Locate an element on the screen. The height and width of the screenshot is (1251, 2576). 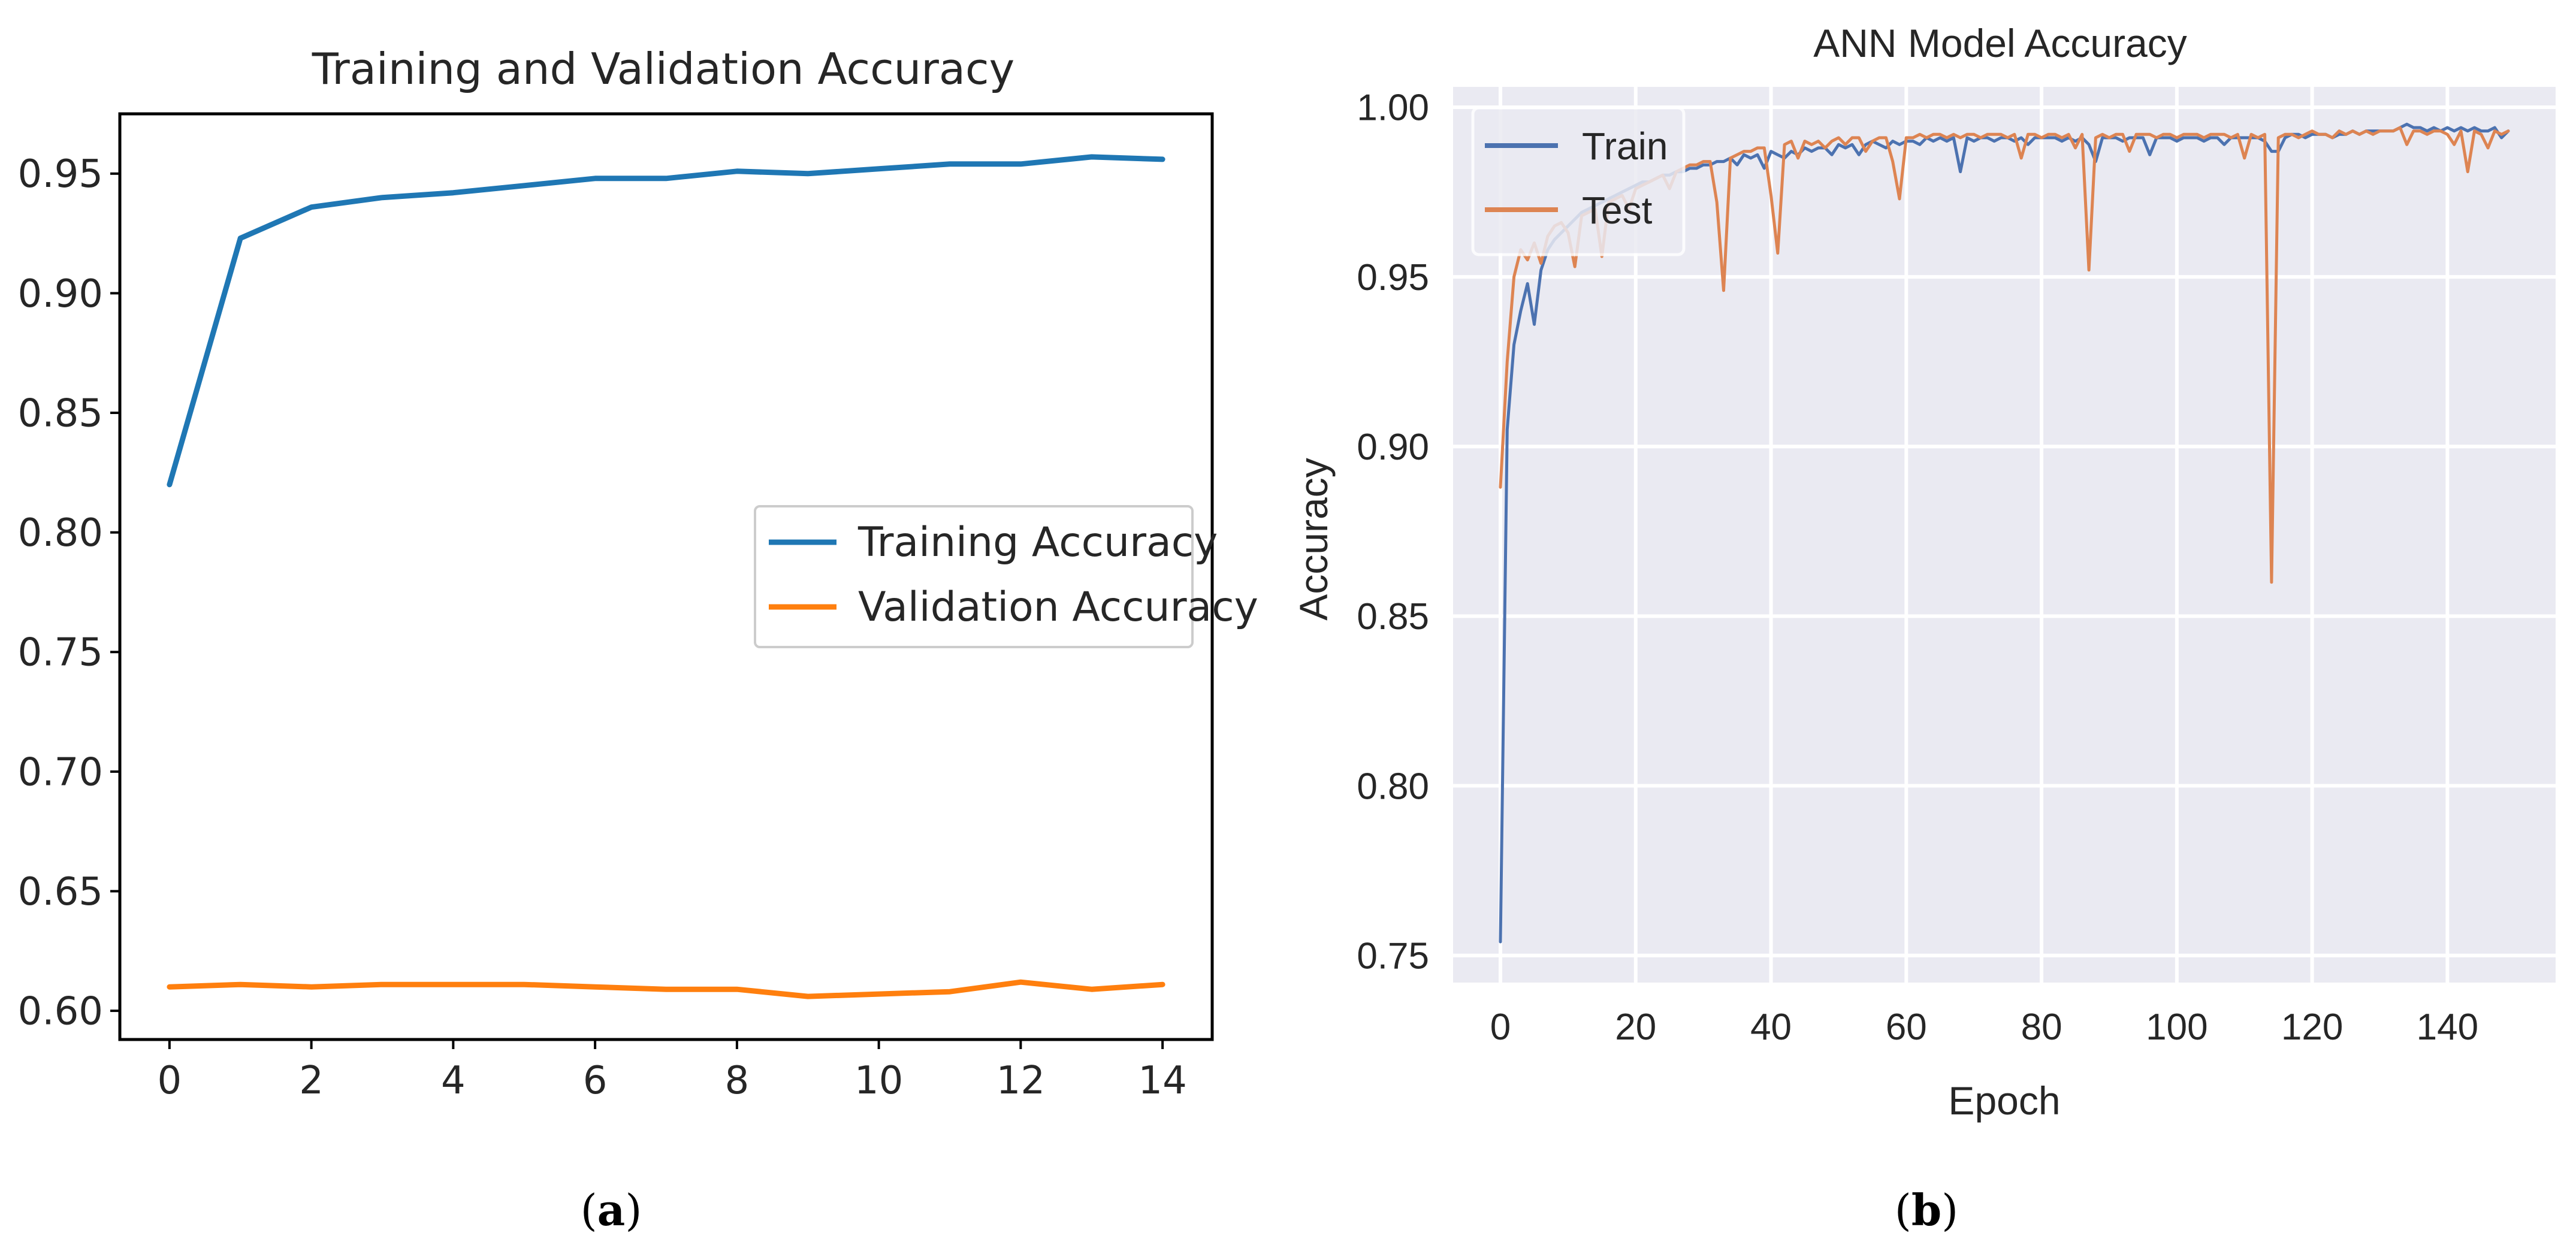
chart-b-xtick-label: 120 is located at coordinates (2312, 1027).